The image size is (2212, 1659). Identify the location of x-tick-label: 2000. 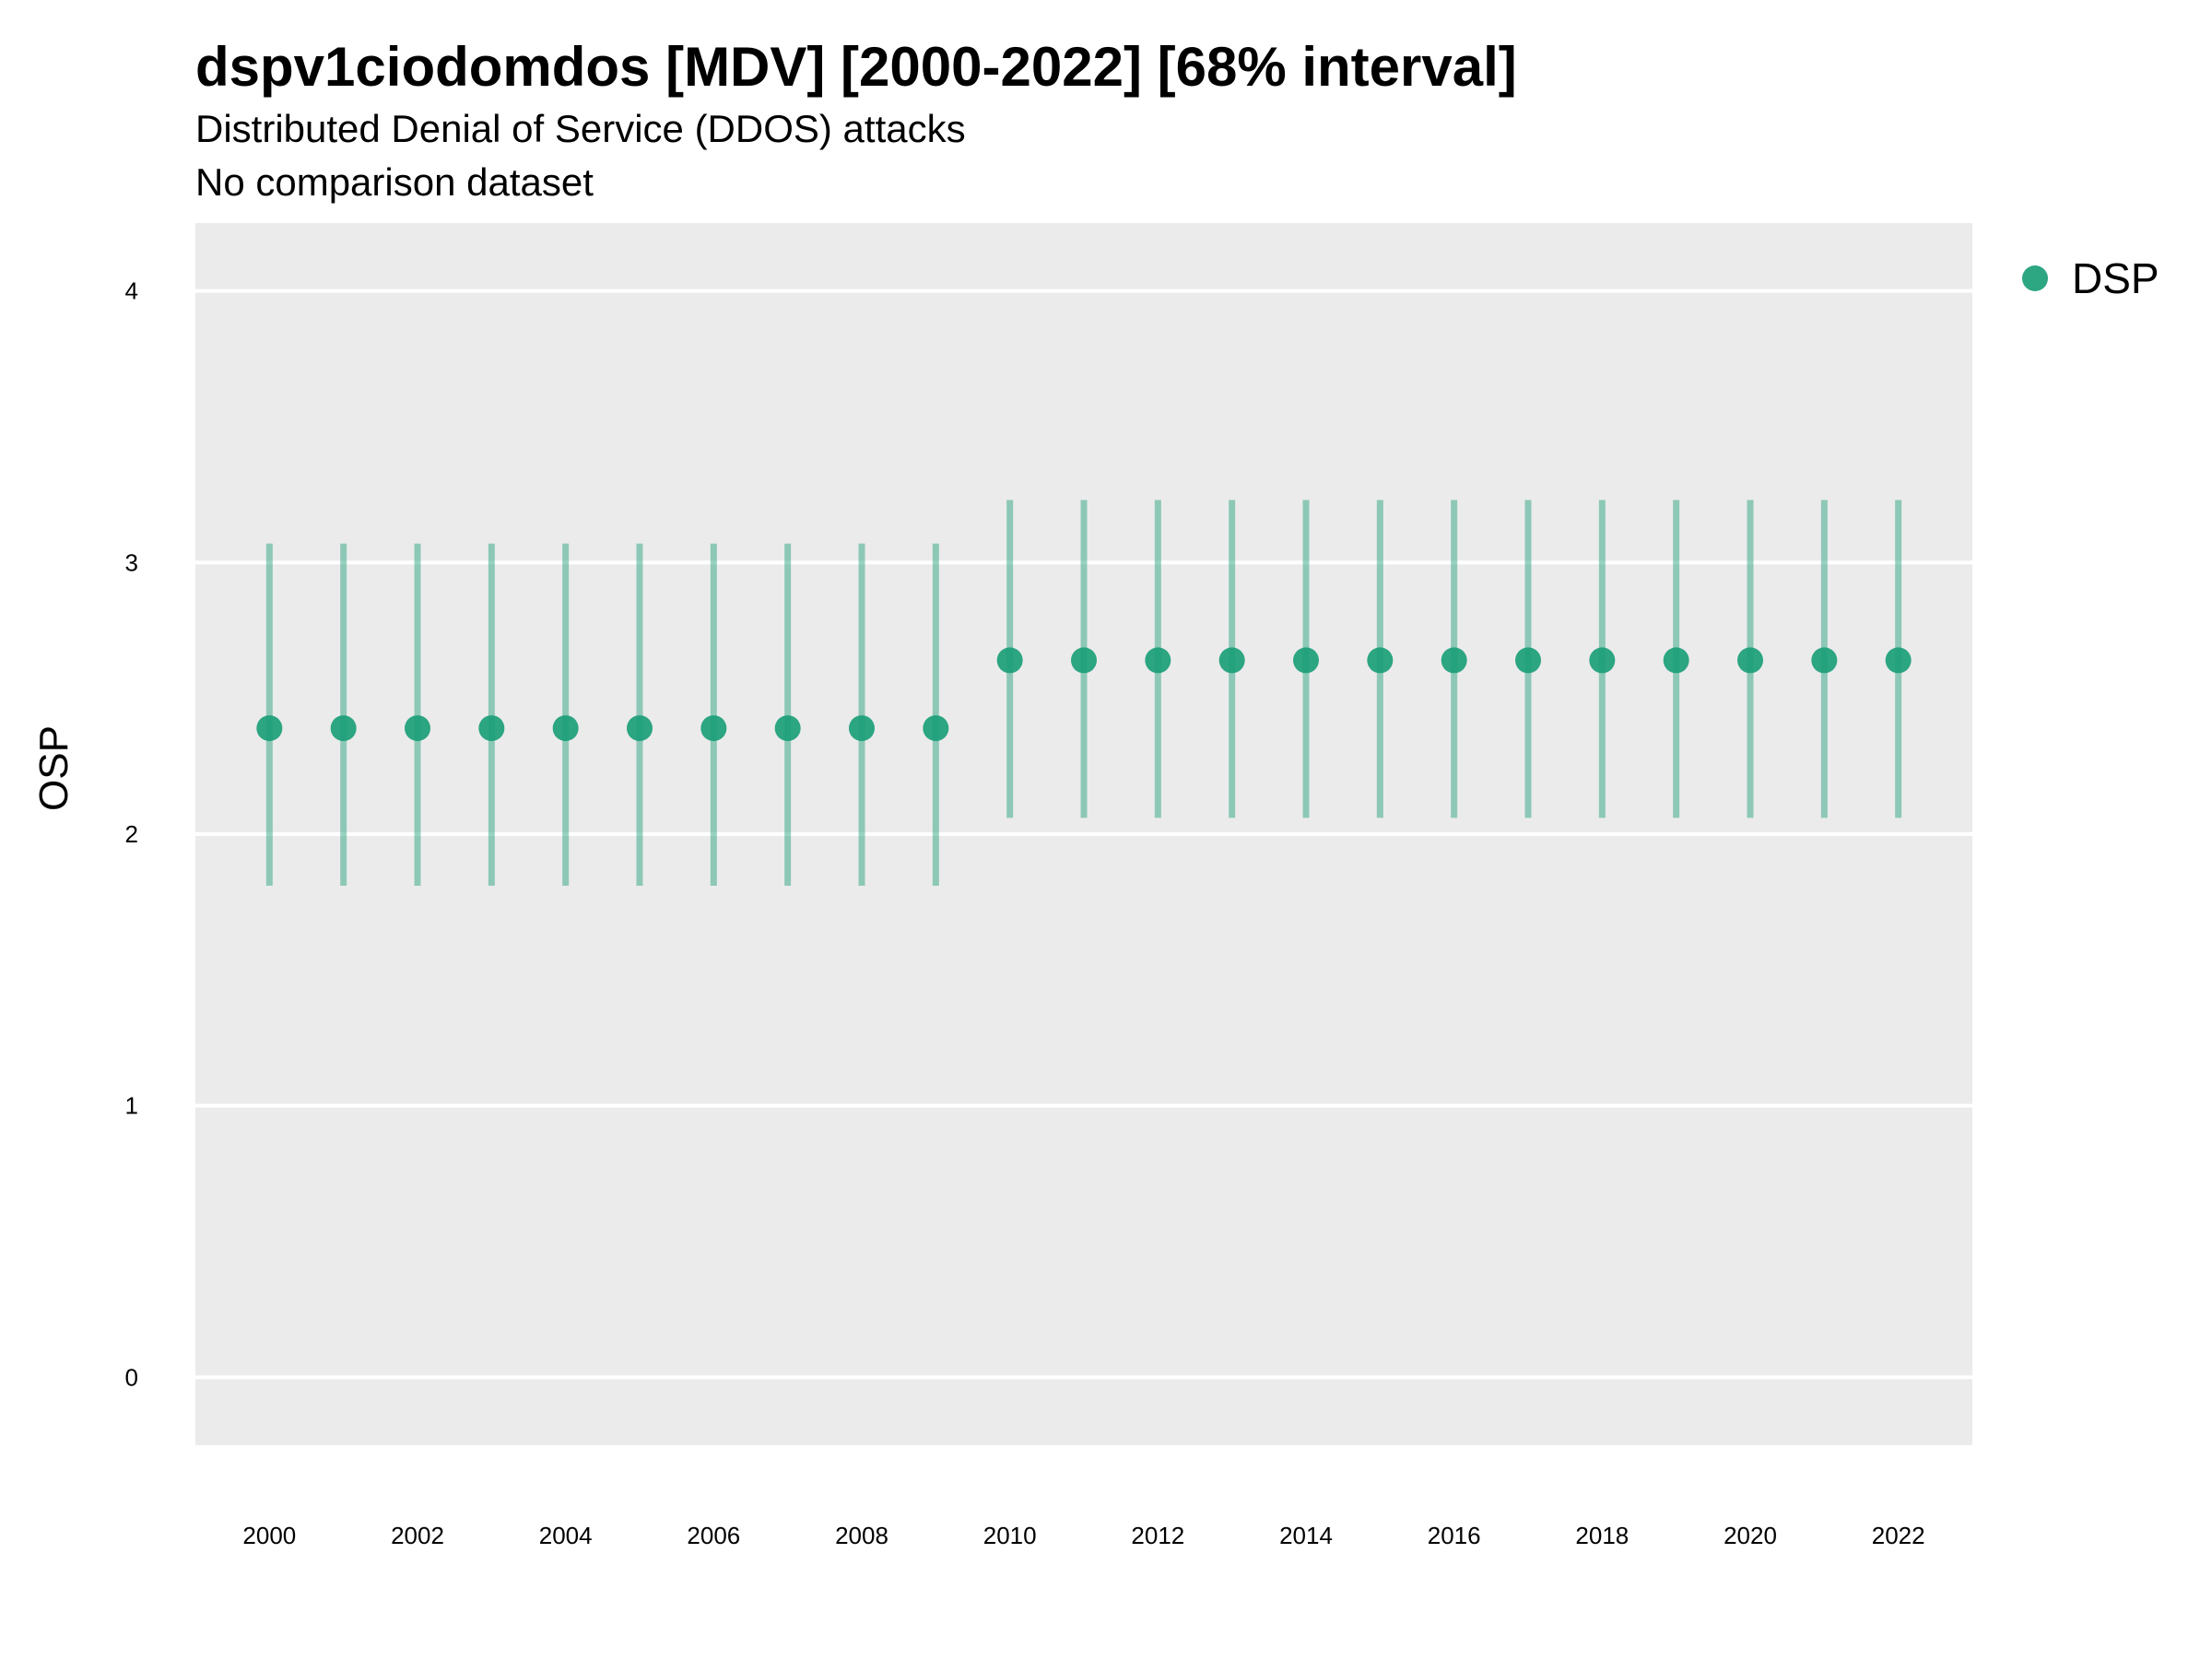
(269, 1535).